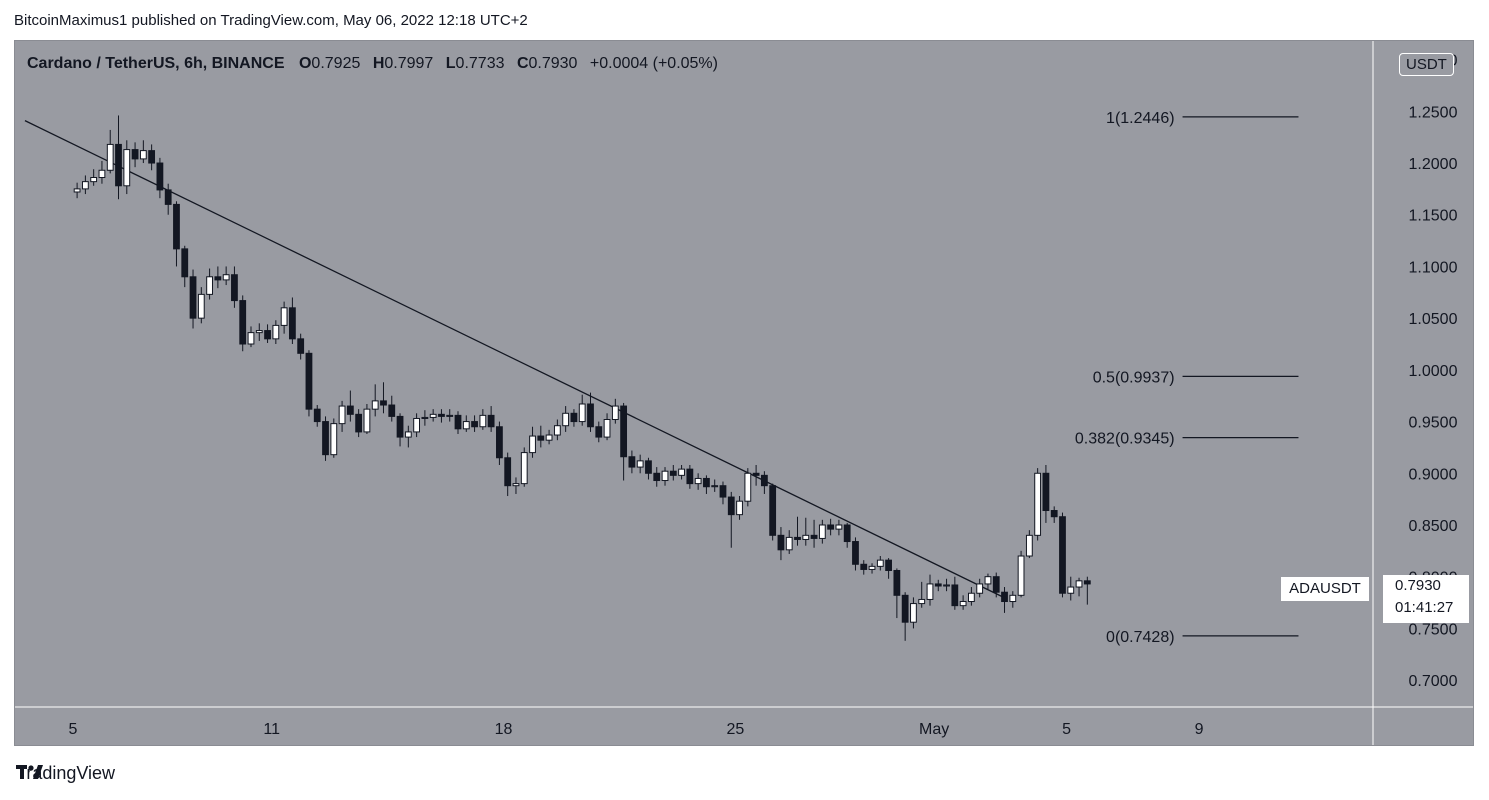  Describe the element at coordinates (1202, 118) in the screenshot. I see `fib-level: 1(1.2446)` at that location.